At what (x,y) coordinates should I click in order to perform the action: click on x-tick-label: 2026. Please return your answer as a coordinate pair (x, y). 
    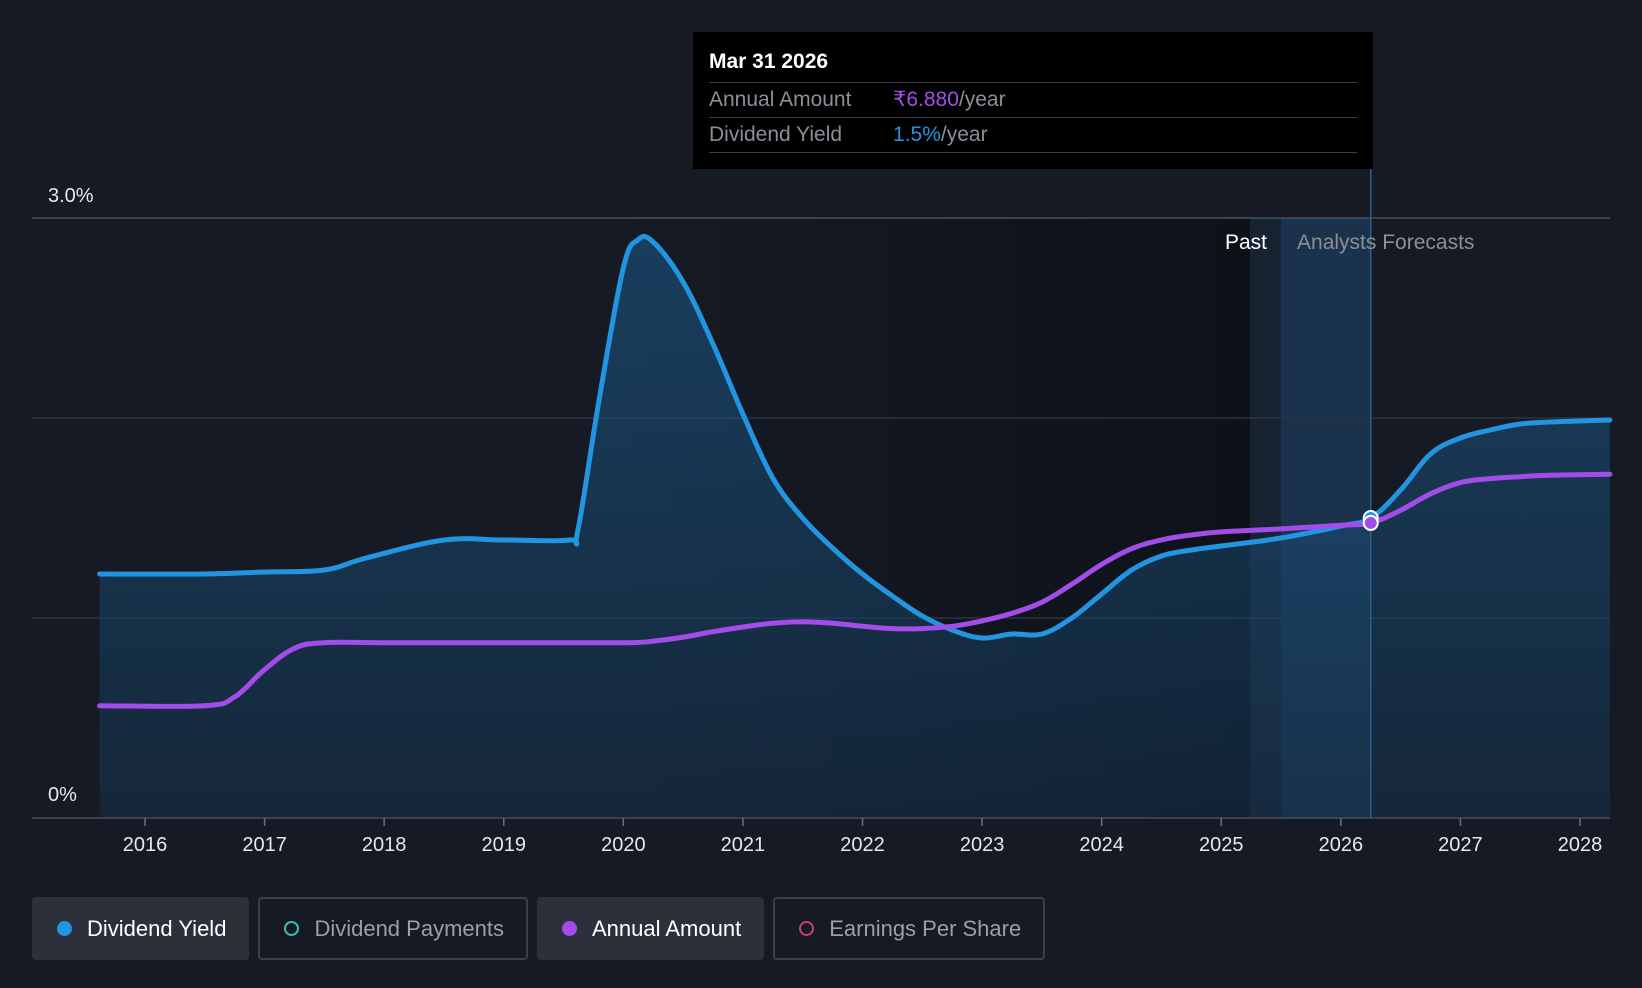
    Looking at the image, I should click on (1341, 845).